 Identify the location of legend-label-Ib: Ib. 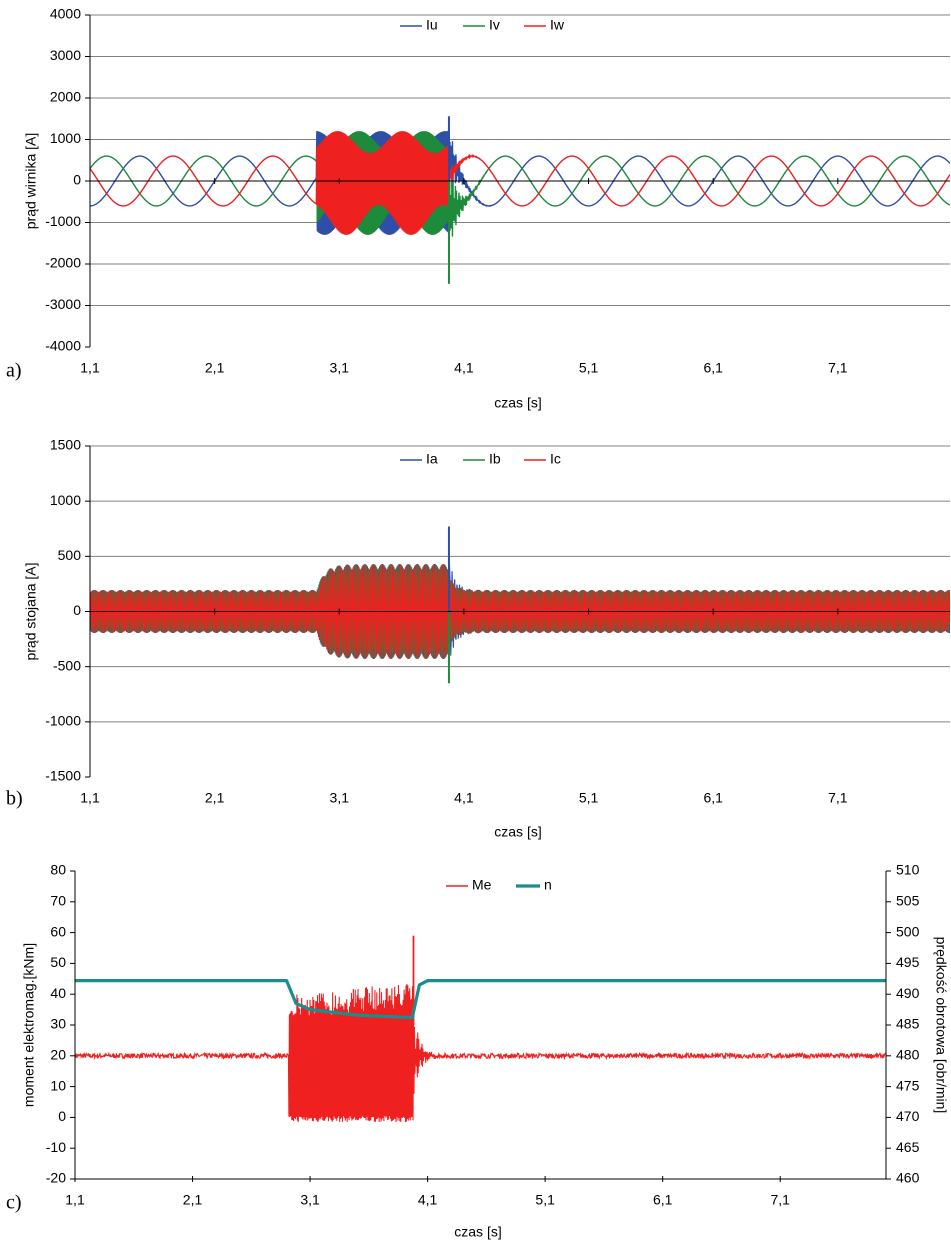
(495, 459).